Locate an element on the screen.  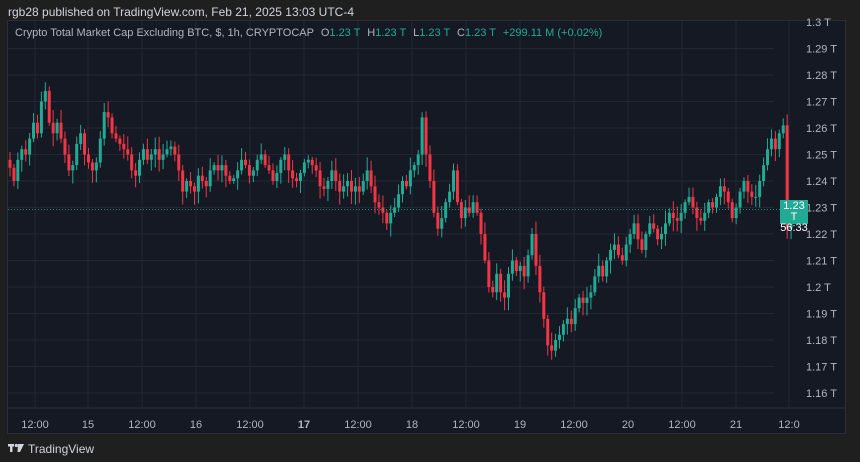
price-axis-label: 1.17 T is located at coordinates (821, 368).